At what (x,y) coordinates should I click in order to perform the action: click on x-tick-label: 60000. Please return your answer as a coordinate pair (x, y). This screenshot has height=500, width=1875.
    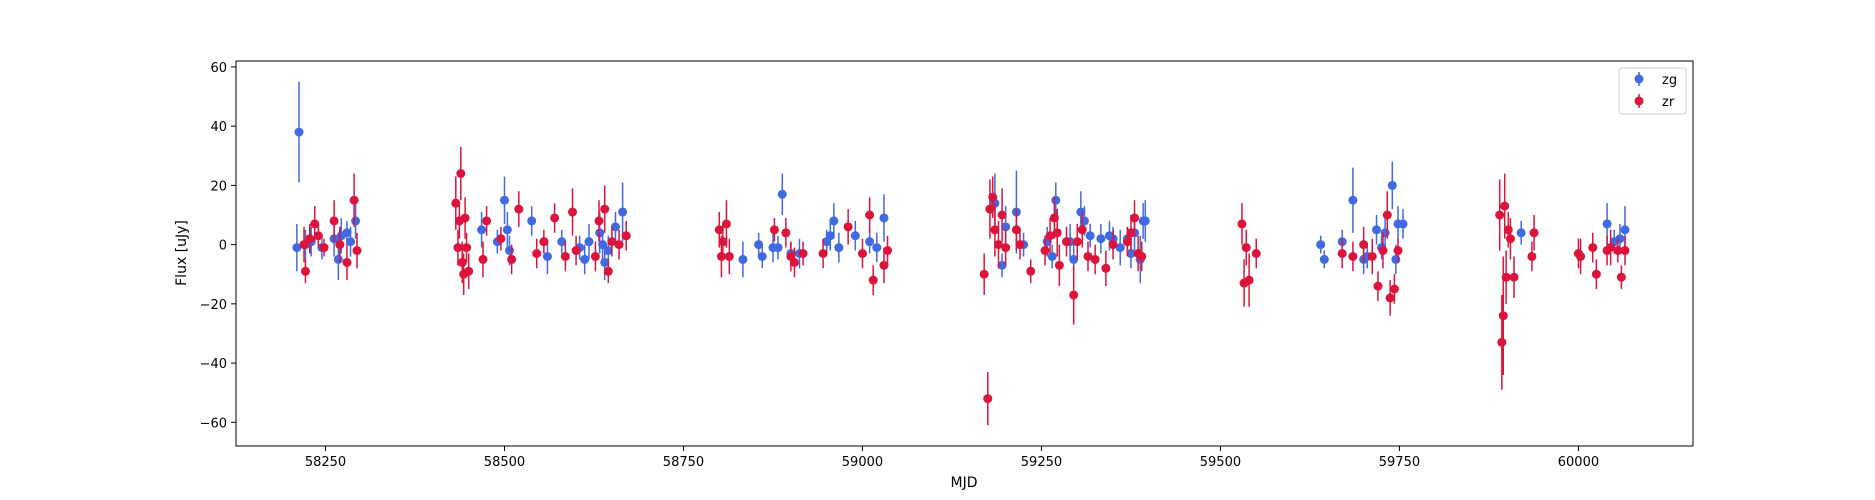
    Looking at the image, I should click on (1578, 462).